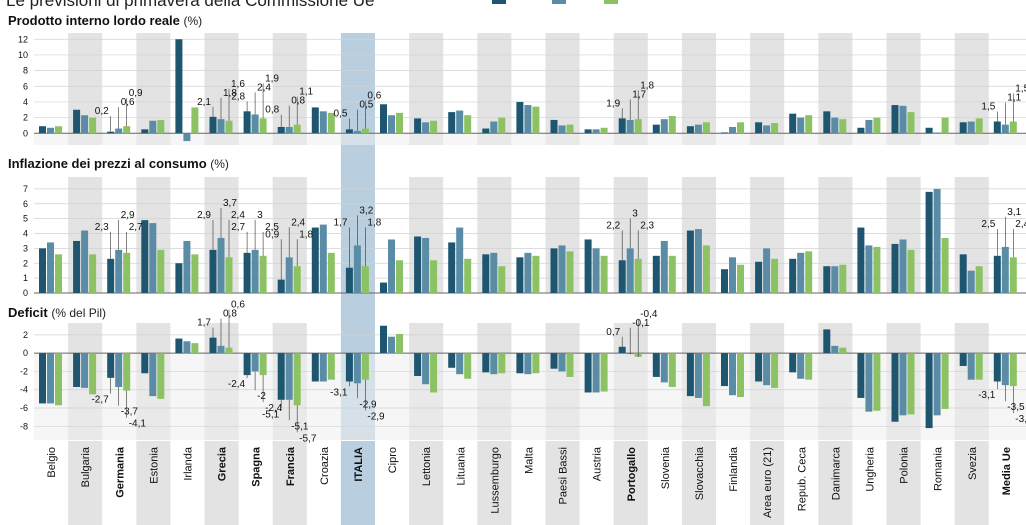  Describe the element at coordinates (188, 463) in the screenshot. I see `category-label: Irlanda` at that location.